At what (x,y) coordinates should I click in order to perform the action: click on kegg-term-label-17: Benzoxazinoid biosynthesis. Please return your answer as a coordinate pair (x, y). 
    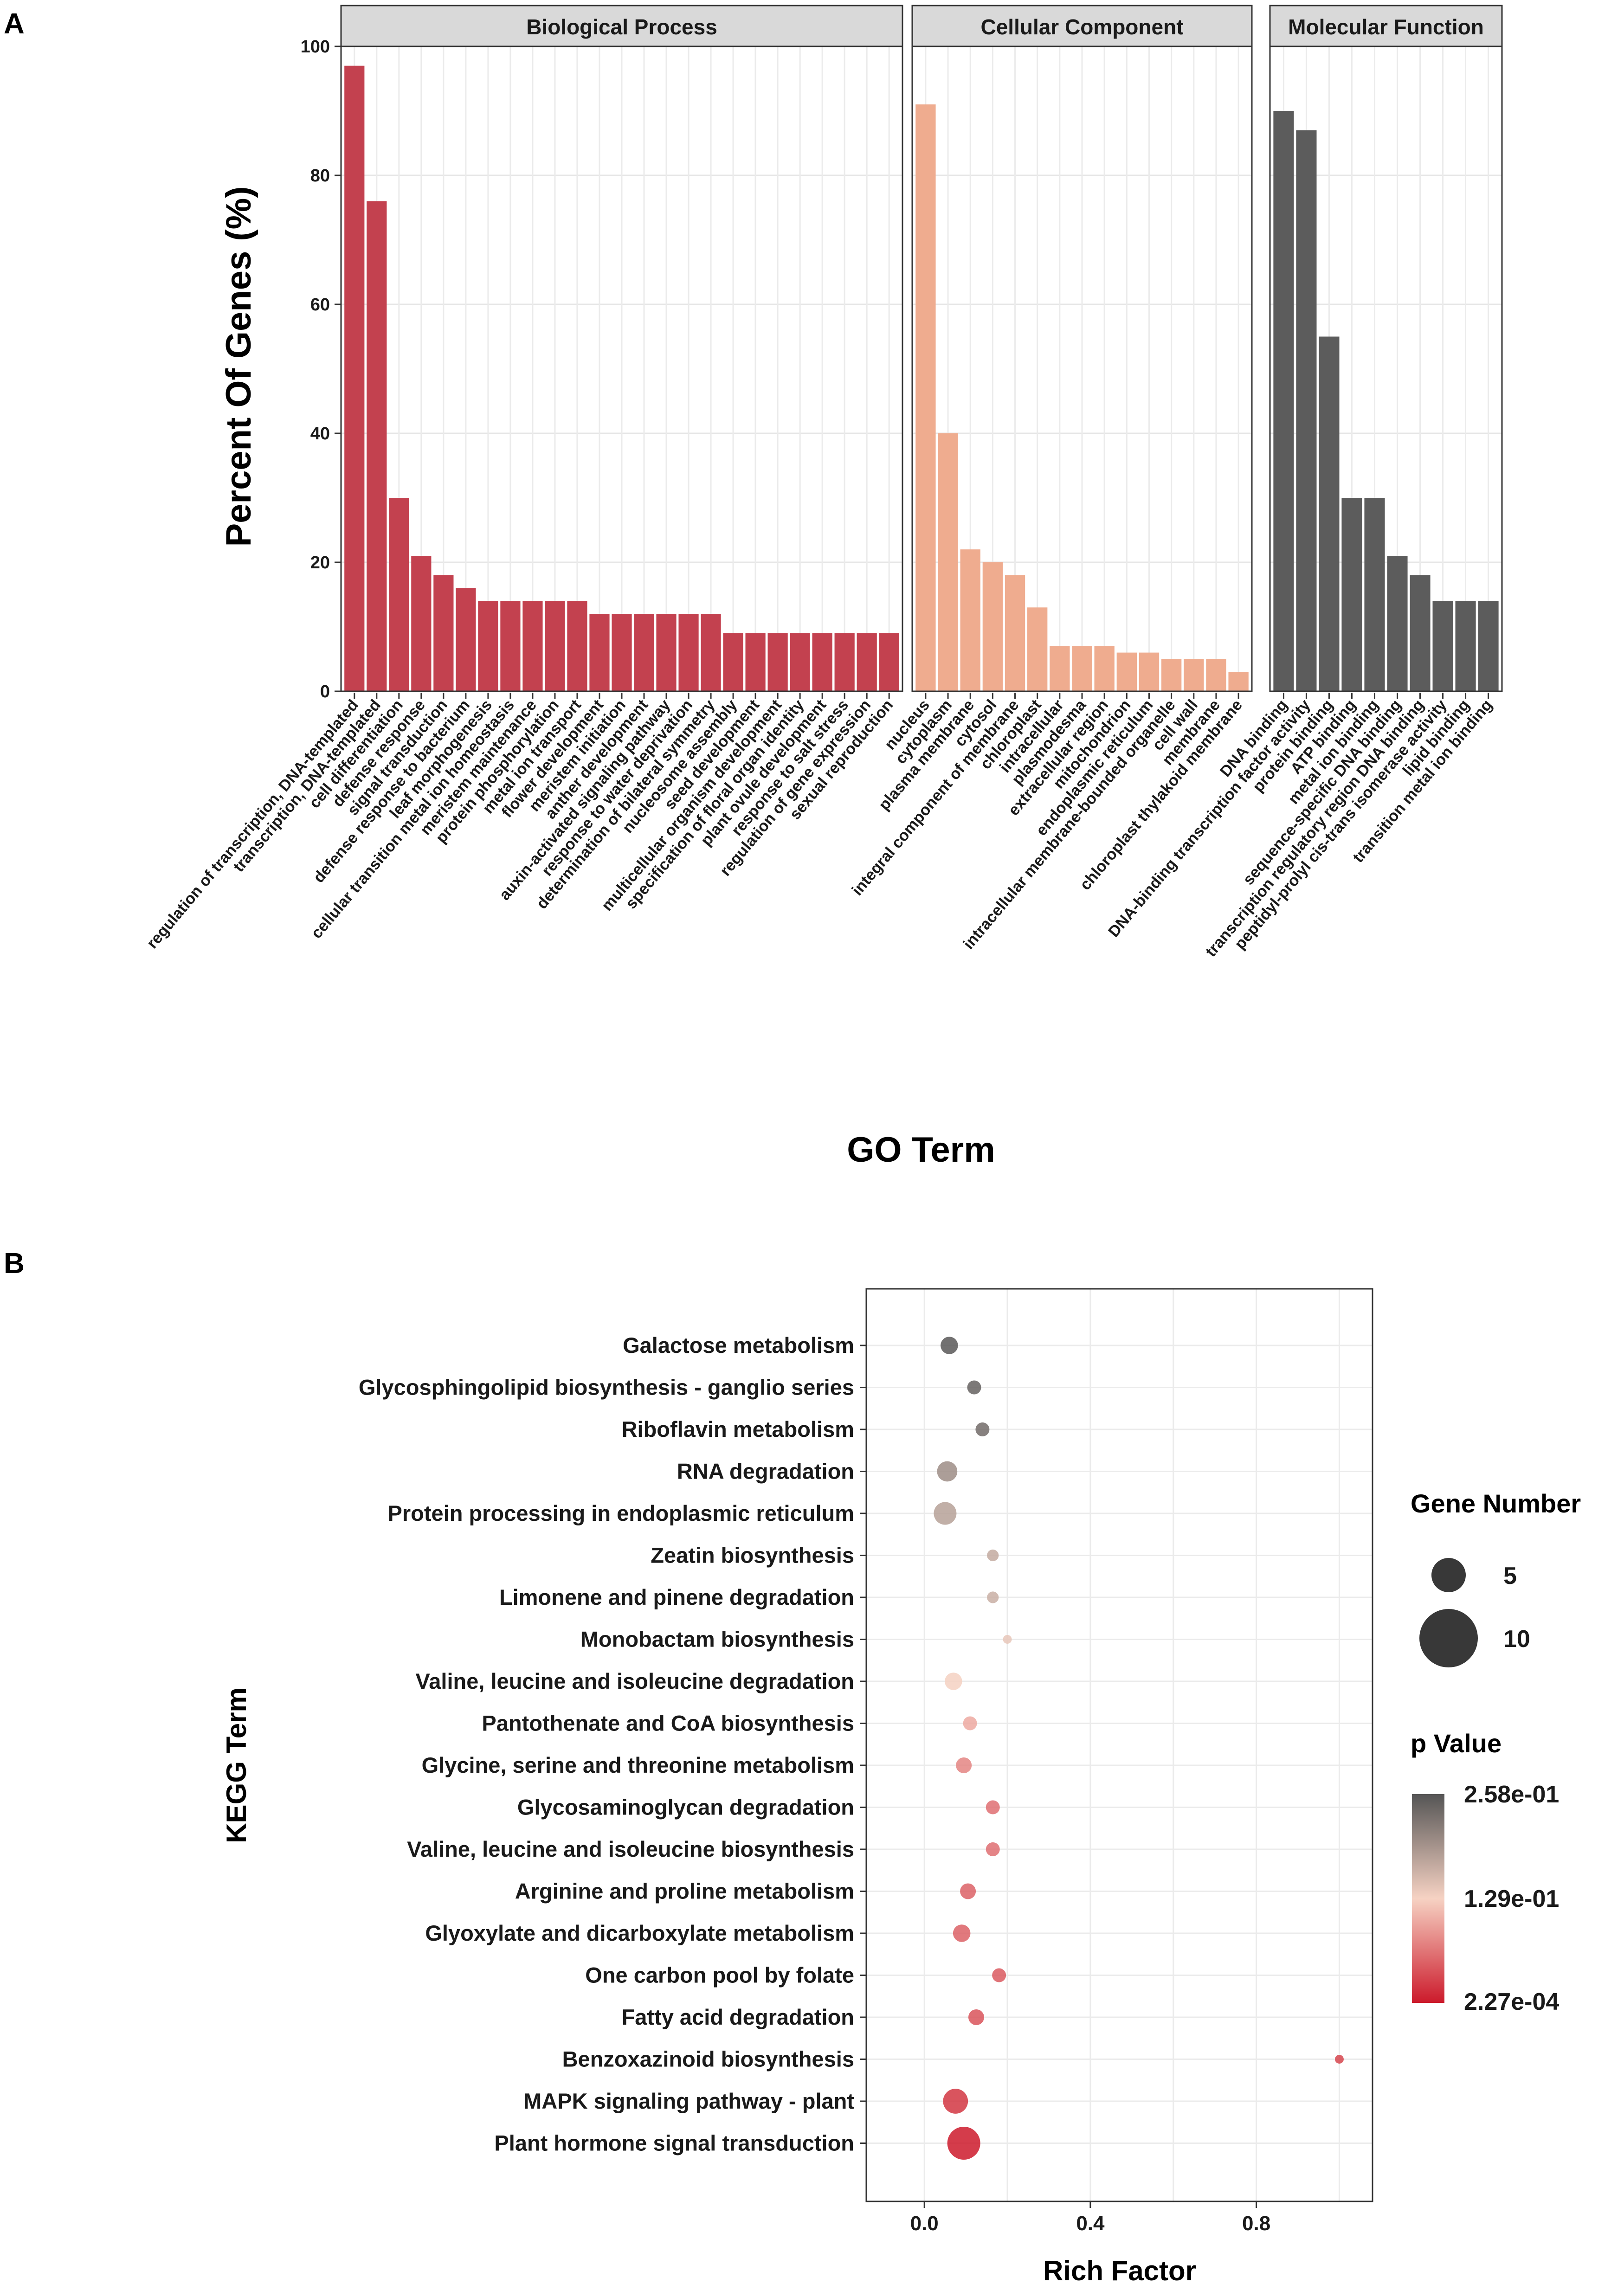
    Looking at the image, I should click on (708, 2059).